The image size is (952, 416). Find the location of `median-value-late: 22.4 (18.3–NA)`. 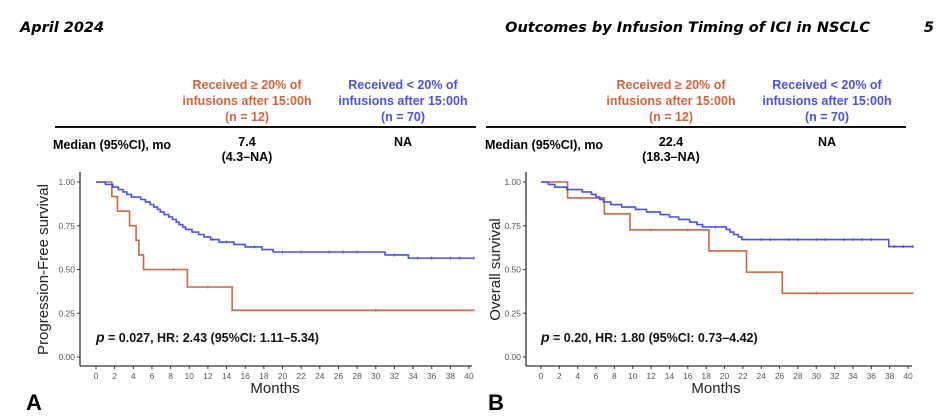

median-value-late: 22.4 (18.3–NA) is located at coordinates (671, 150).